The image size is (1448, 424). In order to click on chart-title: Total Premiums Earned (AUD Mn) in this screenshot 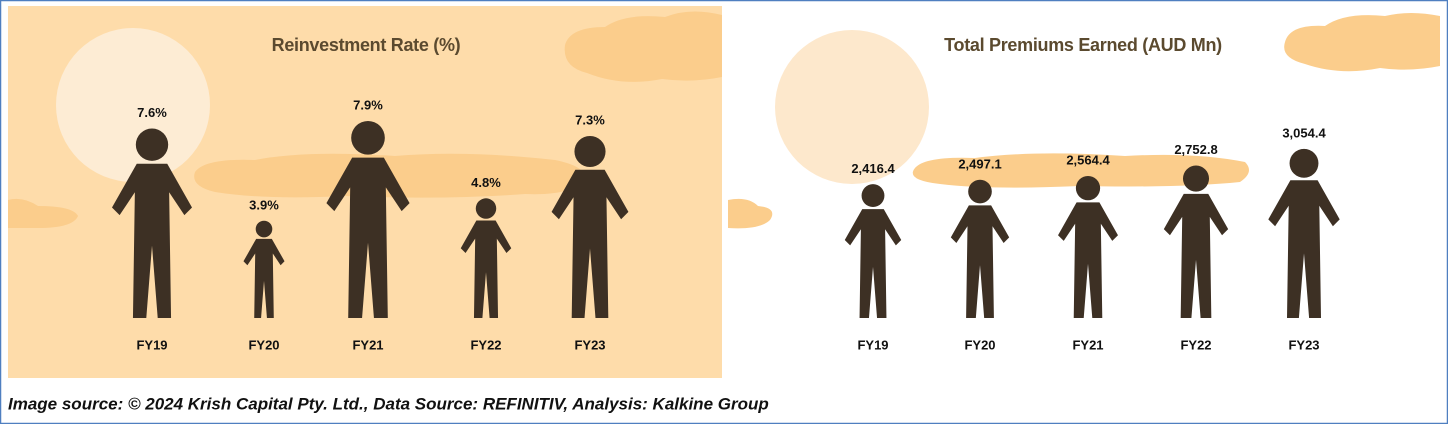, I will do `click(1083, 45)`.